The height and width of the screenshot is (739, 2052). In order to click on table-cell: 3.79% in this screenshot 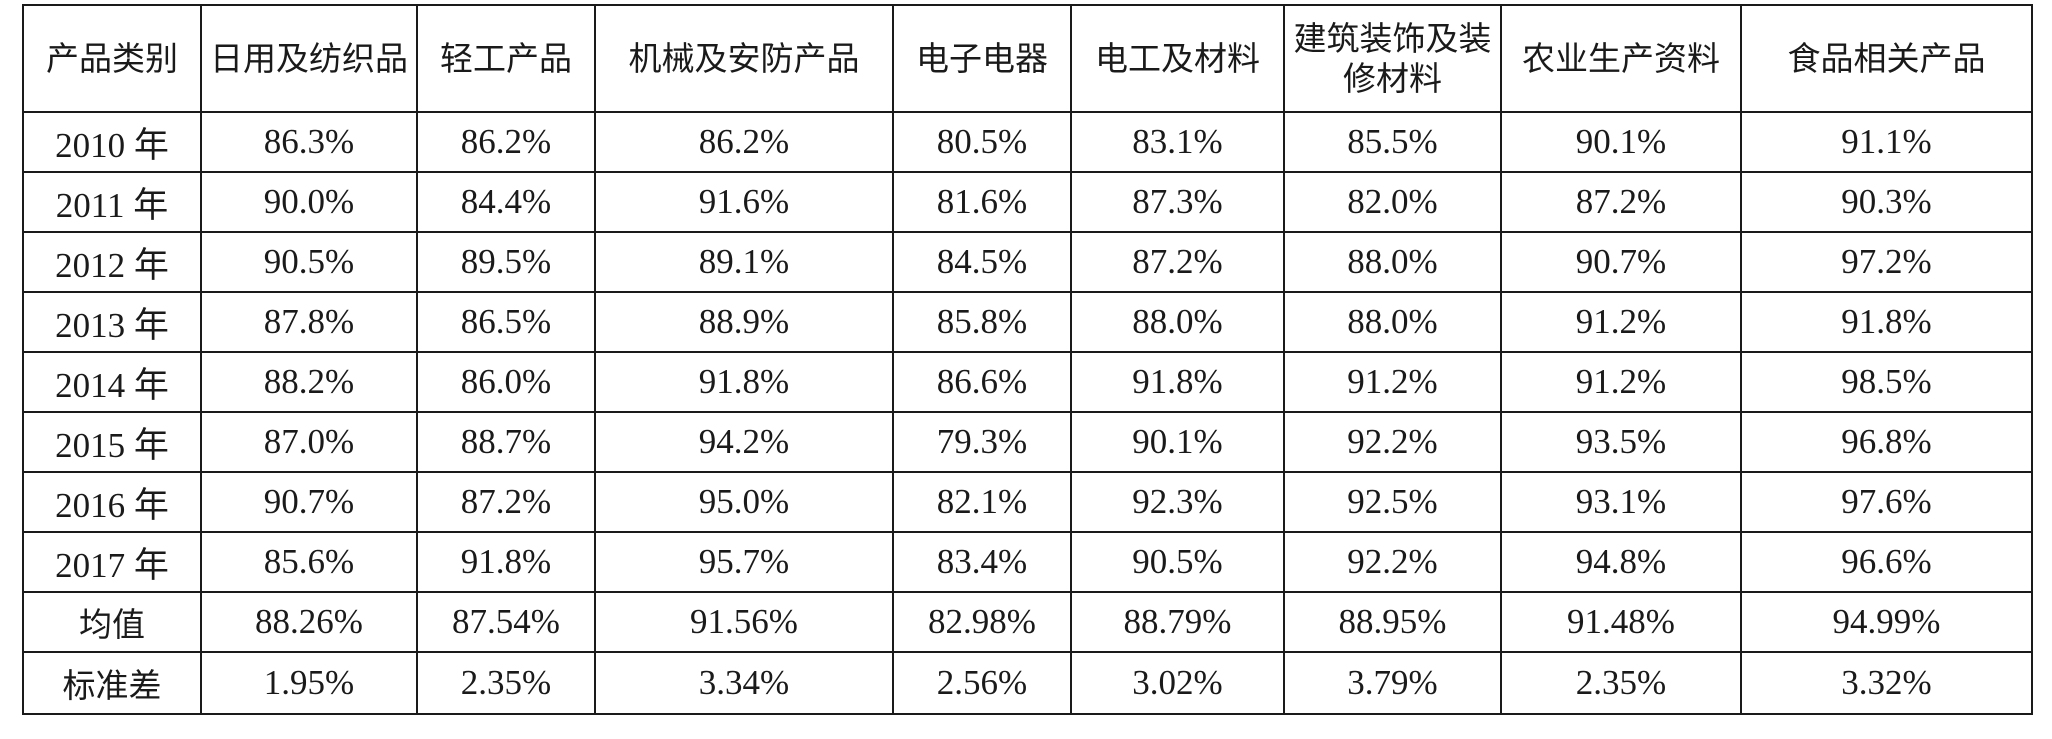, I will do `click(1392, 683)`.